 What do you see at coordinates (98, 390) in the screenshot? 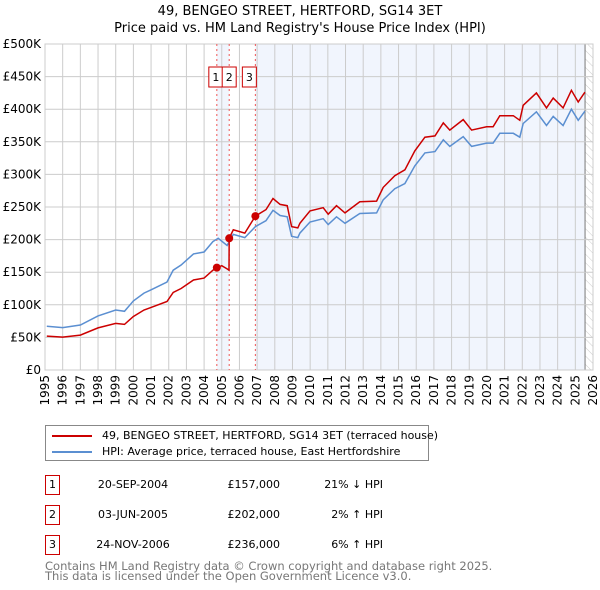
I see `x-tick-label: 1998` at bounding box center [98, 390].